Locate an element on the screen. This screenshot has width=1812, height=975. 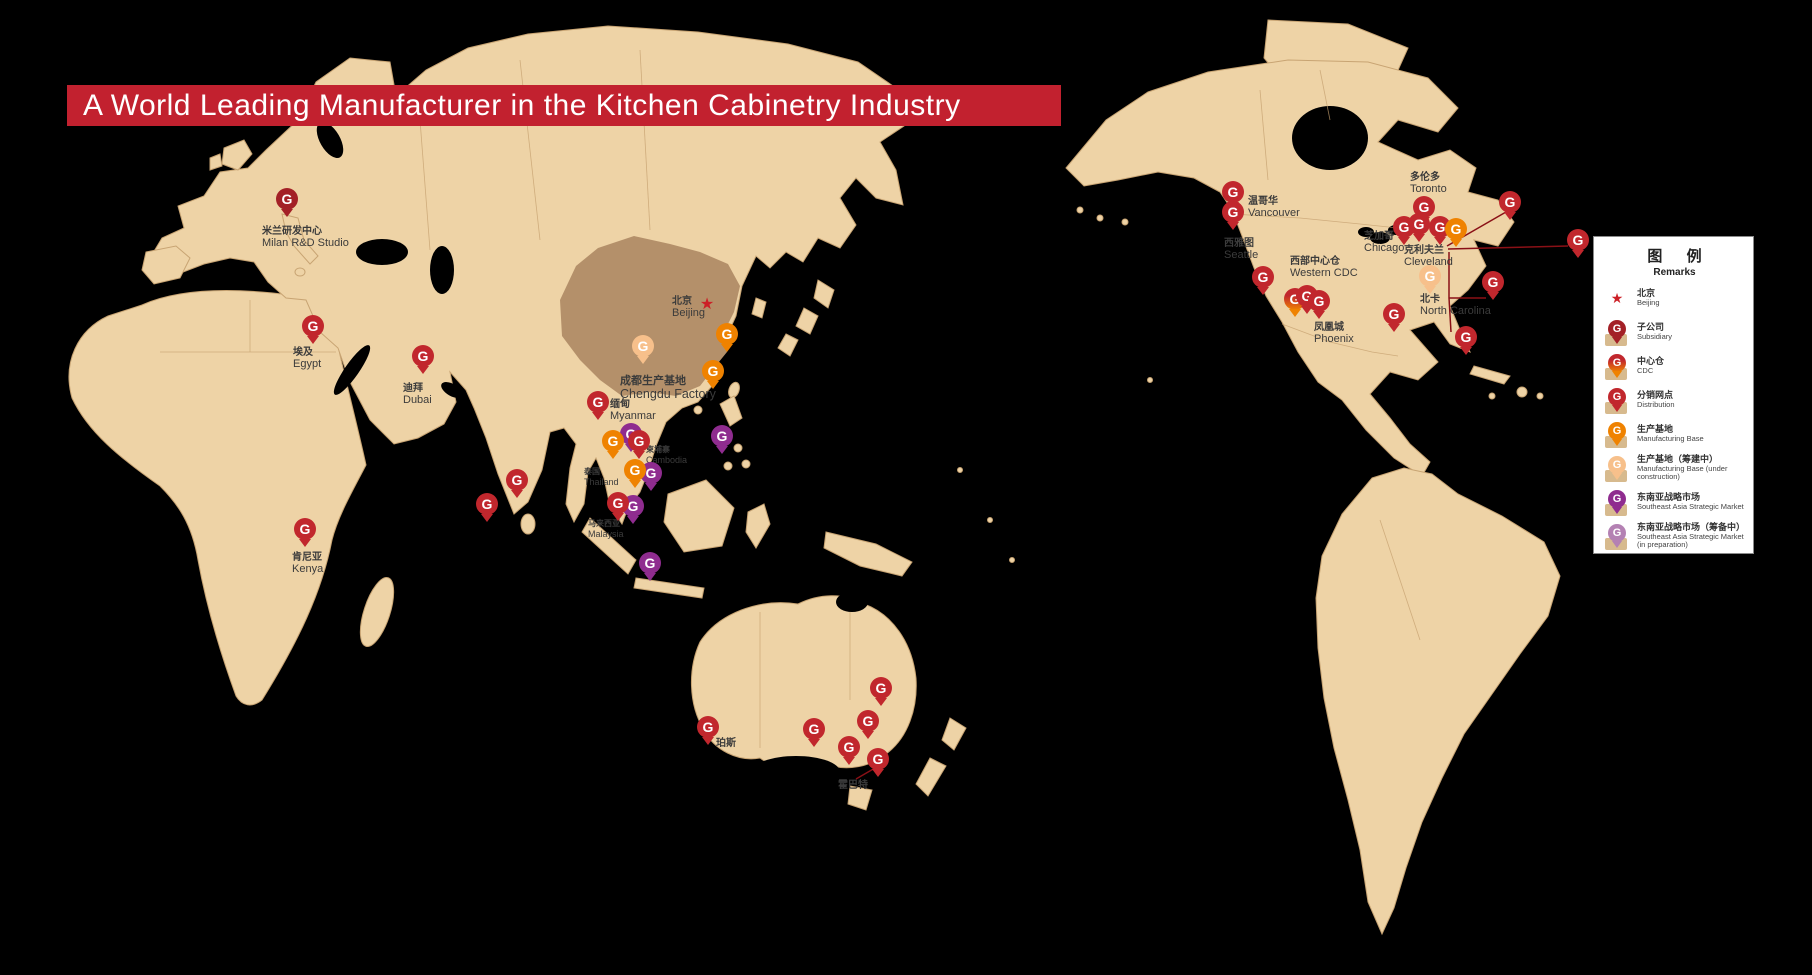
legend-label-zh: 分销网点 is located at coordinates (1655, 395).